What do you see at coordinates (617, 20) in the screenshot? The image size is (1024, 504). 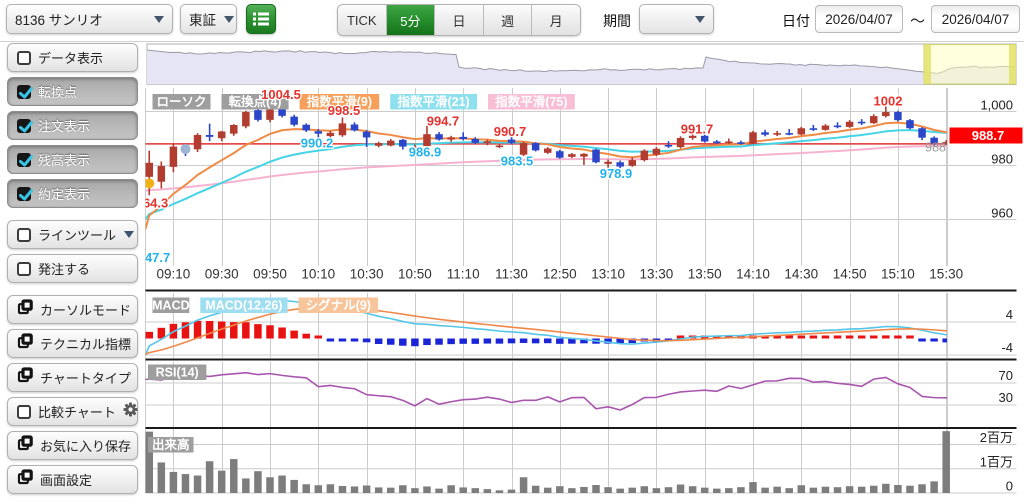 I see `period-label: 期間` at bounding box center [617, 20].